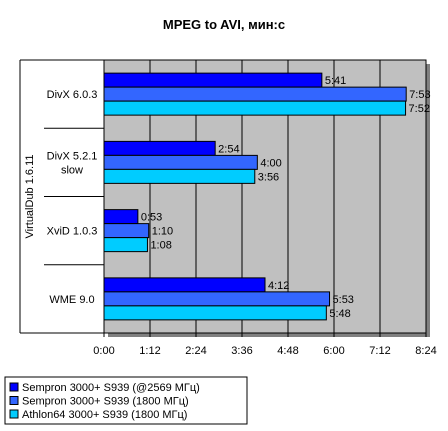 The width and height of the screenshot is (448, 431). What do you see at coordinates (103, 351) in the screenshot?
I see `x-tick-label: 0:00` at bounding box center [103, 351].